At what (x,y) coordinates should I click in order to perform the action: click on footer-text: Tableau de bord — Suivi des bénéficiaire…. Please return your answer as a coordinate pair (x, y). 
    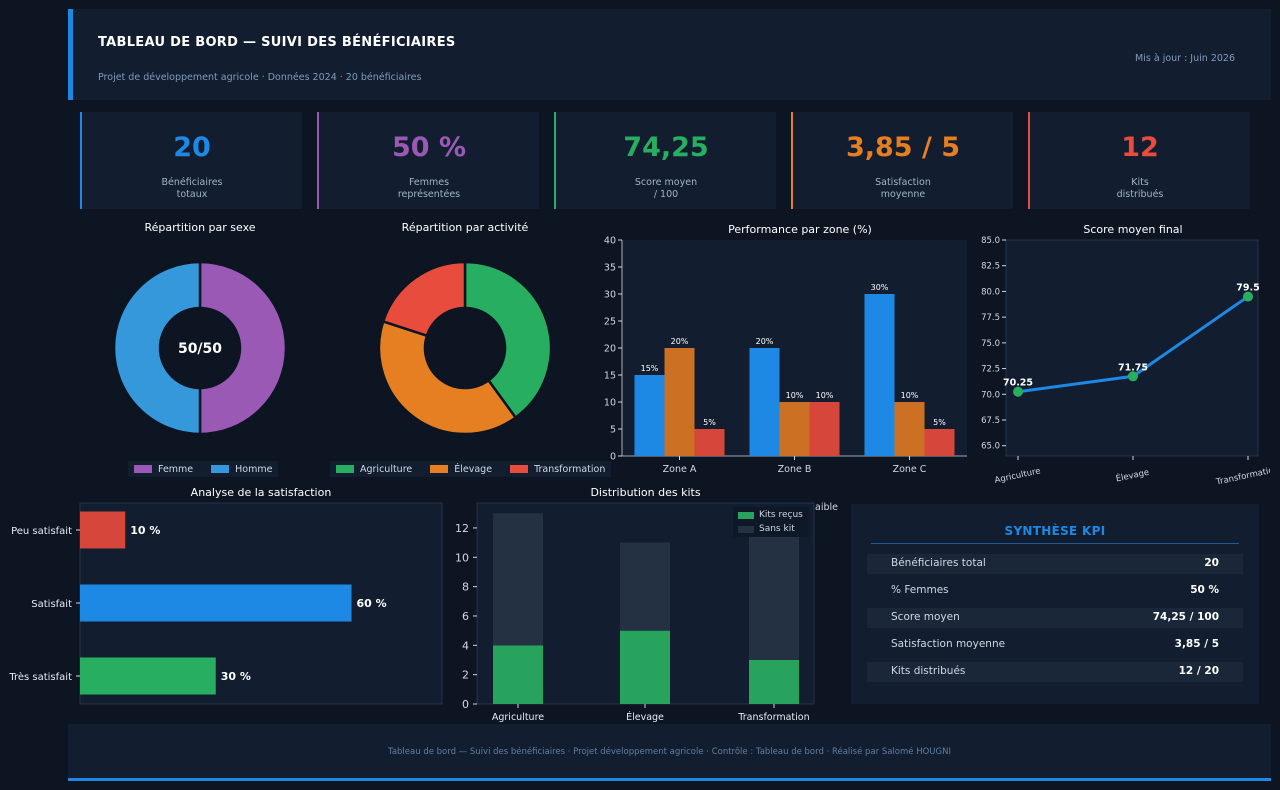
    Looking at the image, I should click on (669, 752).